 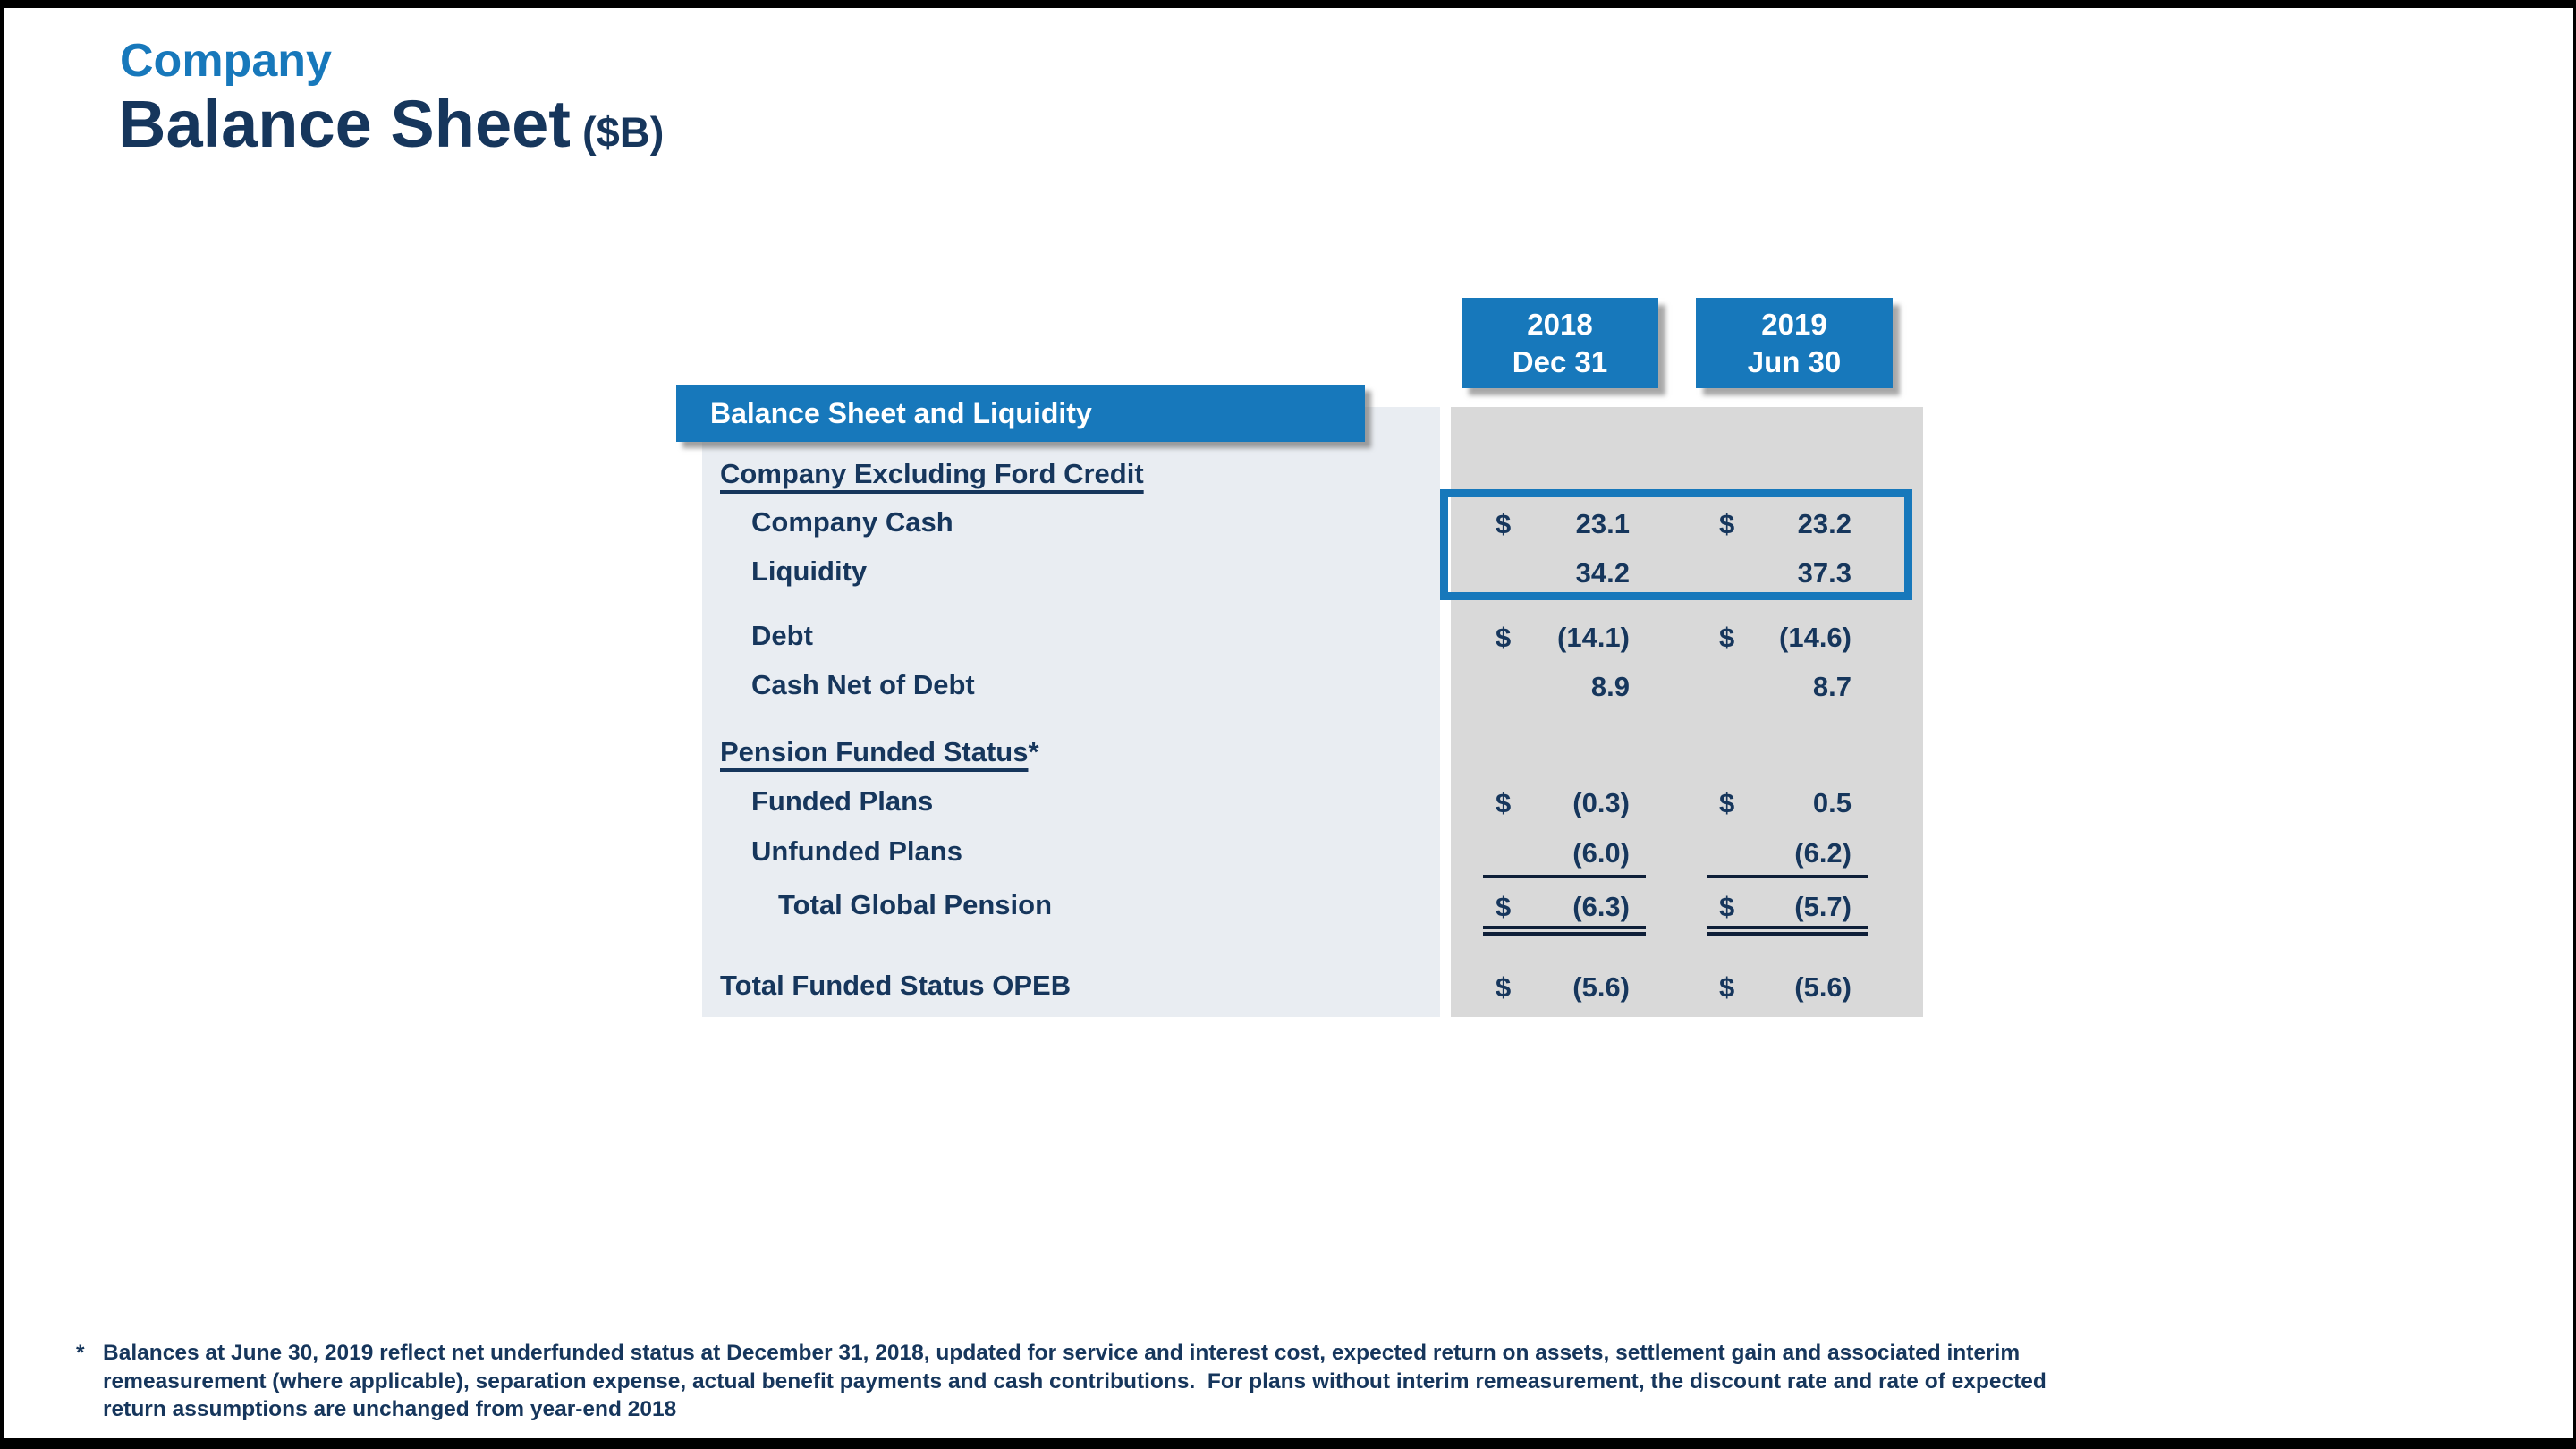 What do you see at coordinates (1560, 361) in the screenshot?
I see `column-date: Dec 31` at bounding box center [1560, 361].